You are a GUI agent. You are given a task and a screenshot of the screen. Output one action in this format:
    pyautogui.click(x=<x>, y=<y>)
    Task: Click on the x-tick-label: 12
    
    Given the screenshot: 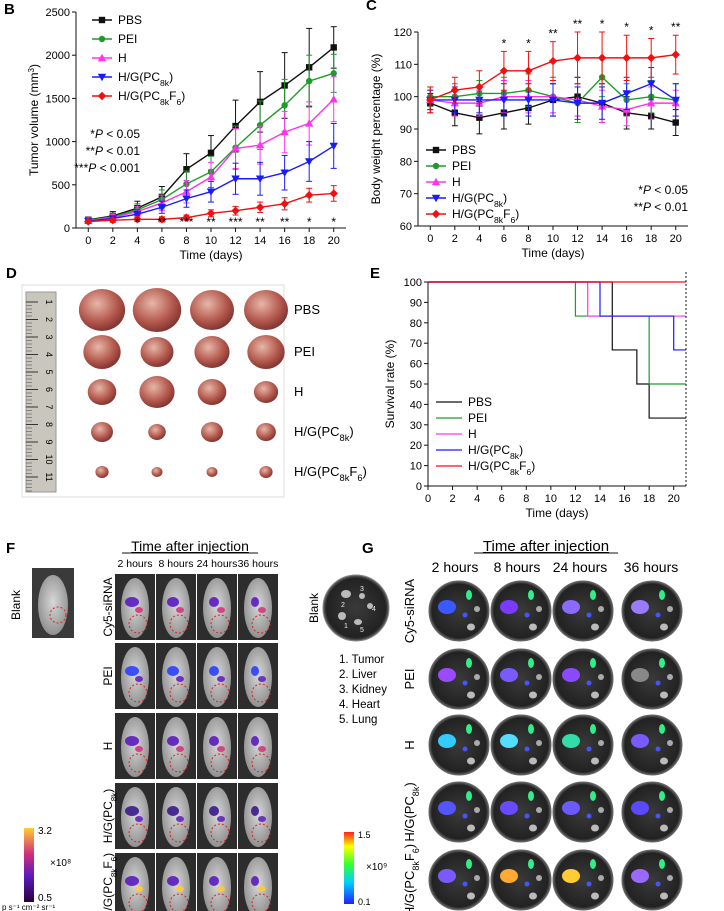 What is the action you would take?
    pyautogui.click(x=235, y=241)
    